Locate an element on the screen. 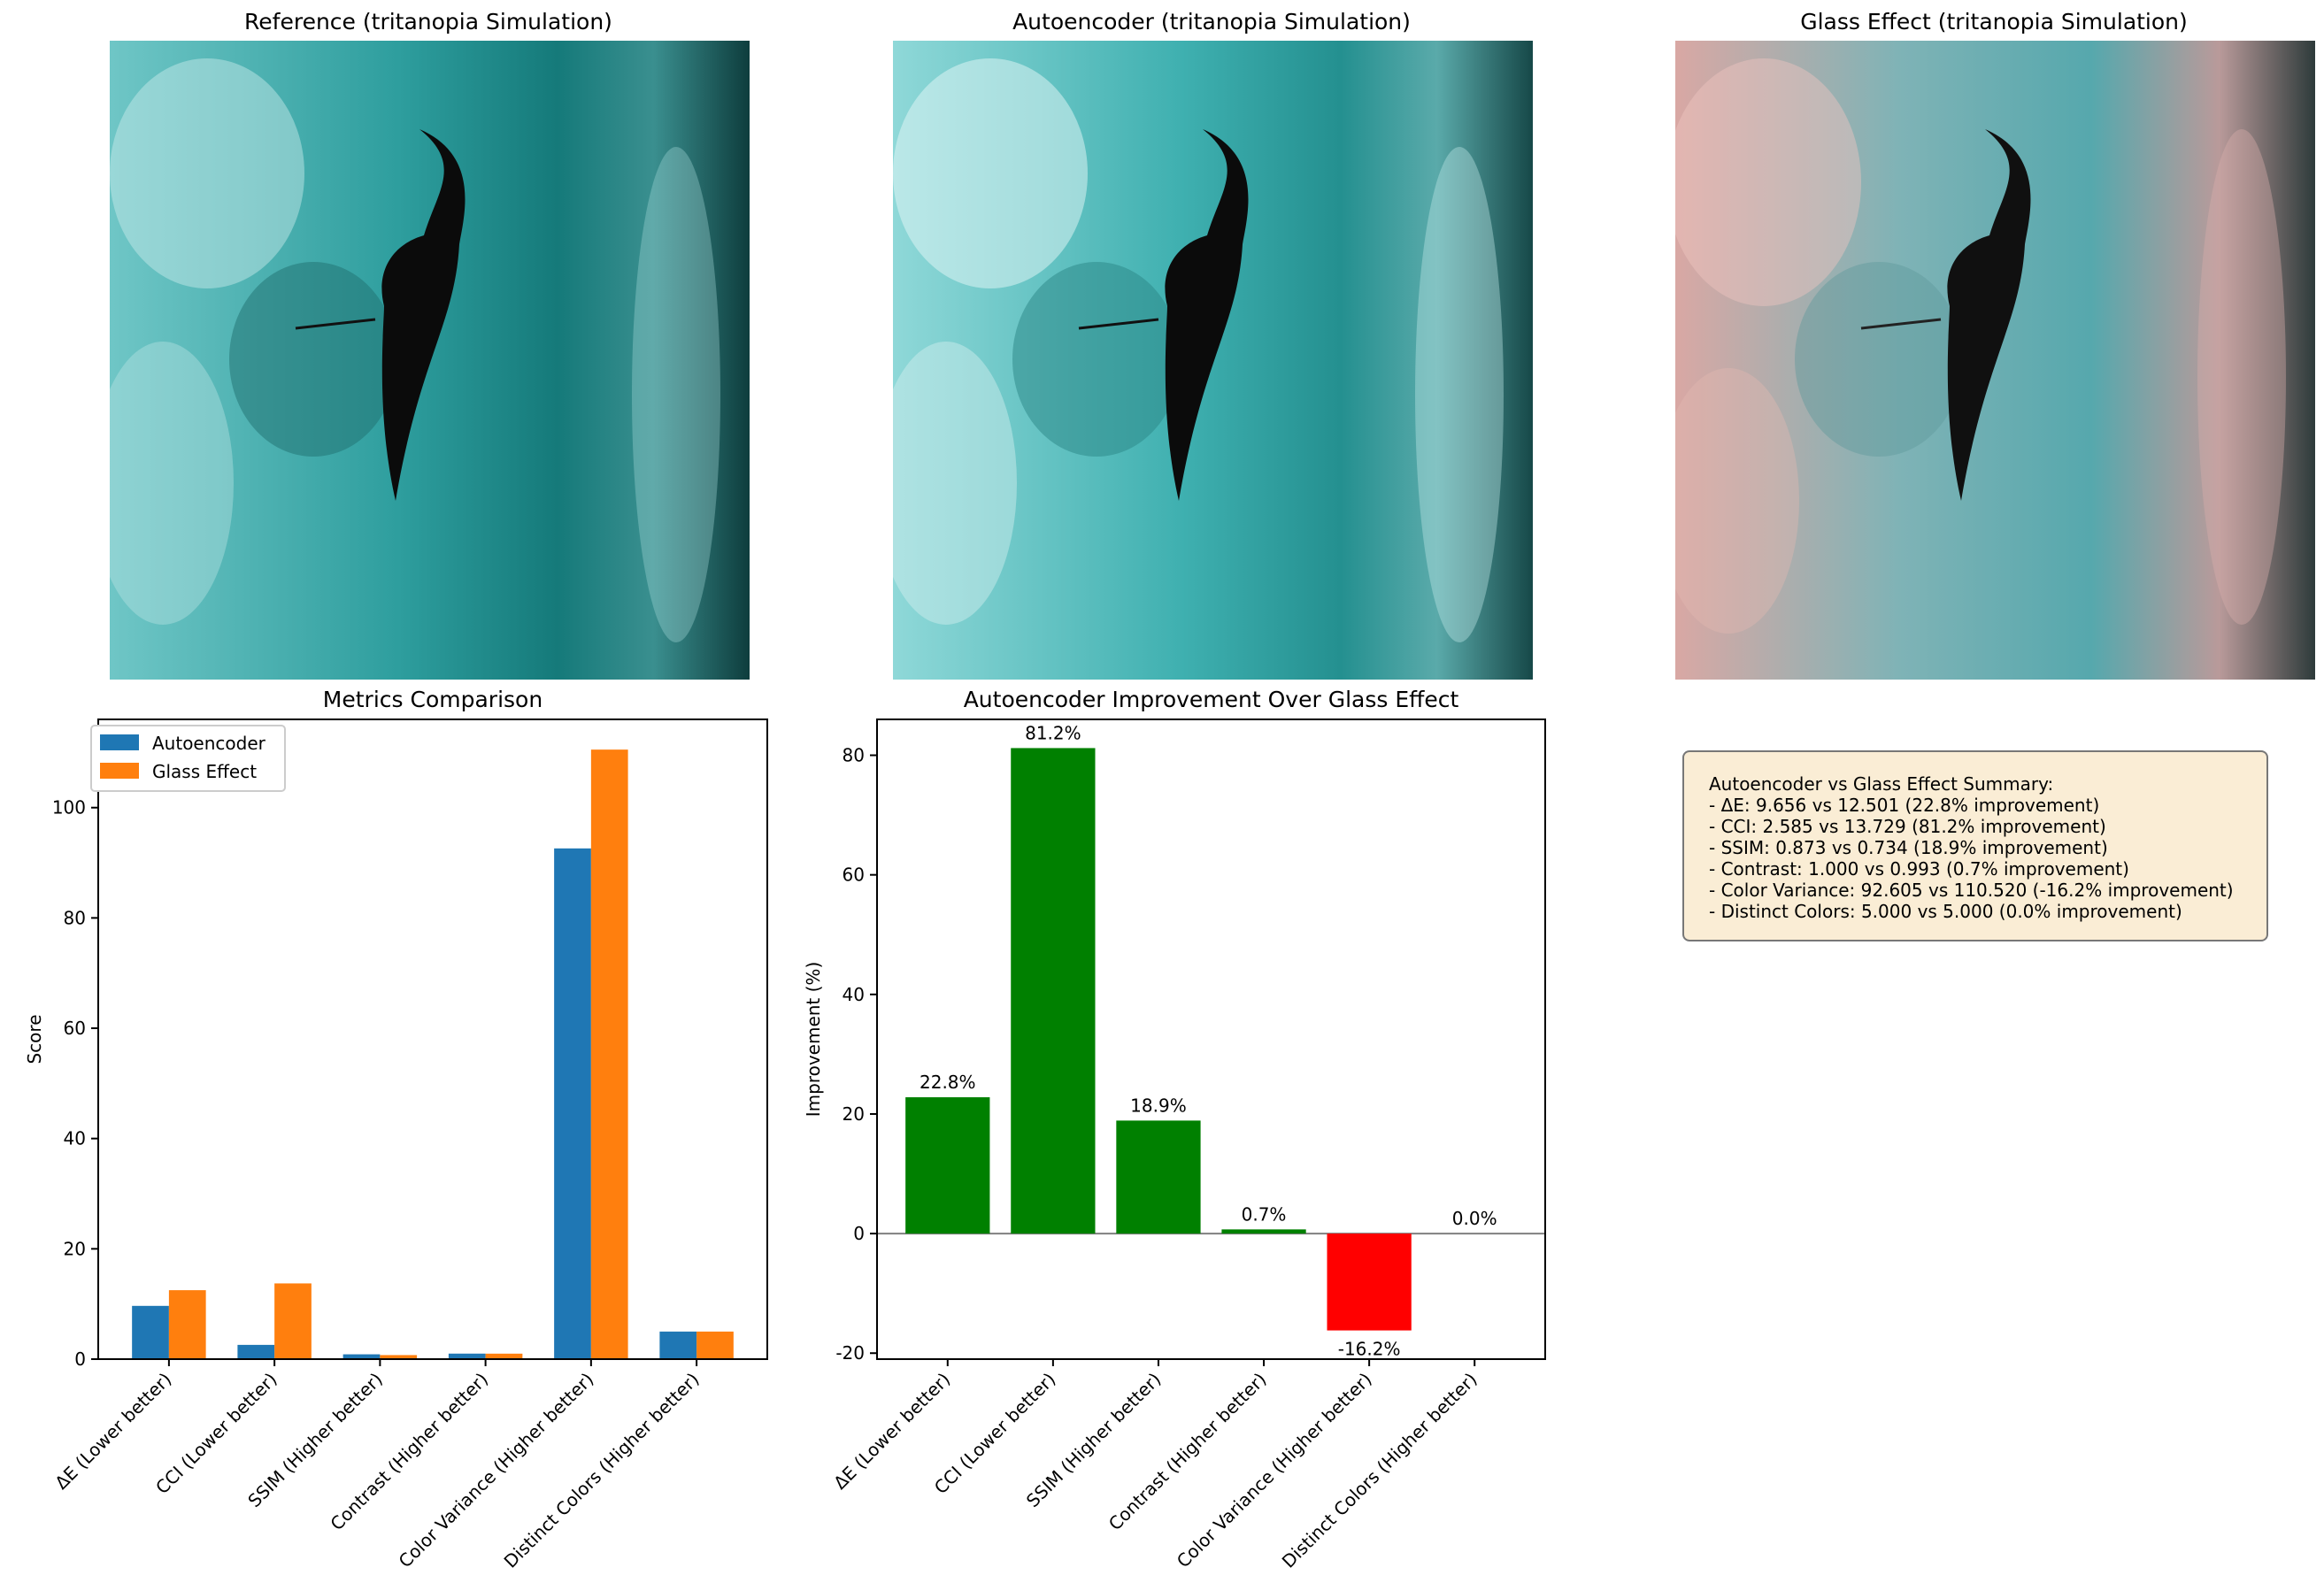  bar-value-label: -16.2% is located at coordinates (1369, 1349).